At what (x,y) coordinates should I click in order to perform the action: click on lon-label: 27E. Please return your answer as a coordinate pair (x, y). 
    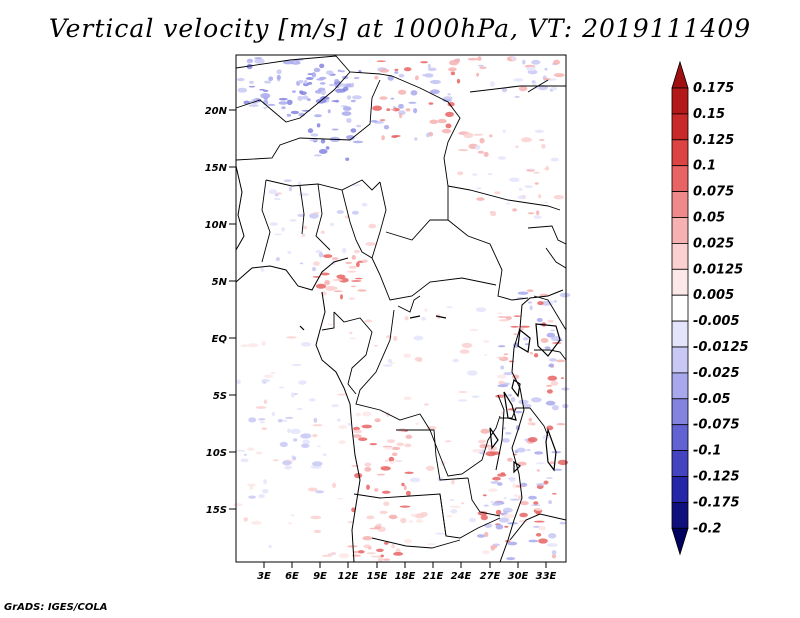
    Looking at the image, I should click on (490, 576).